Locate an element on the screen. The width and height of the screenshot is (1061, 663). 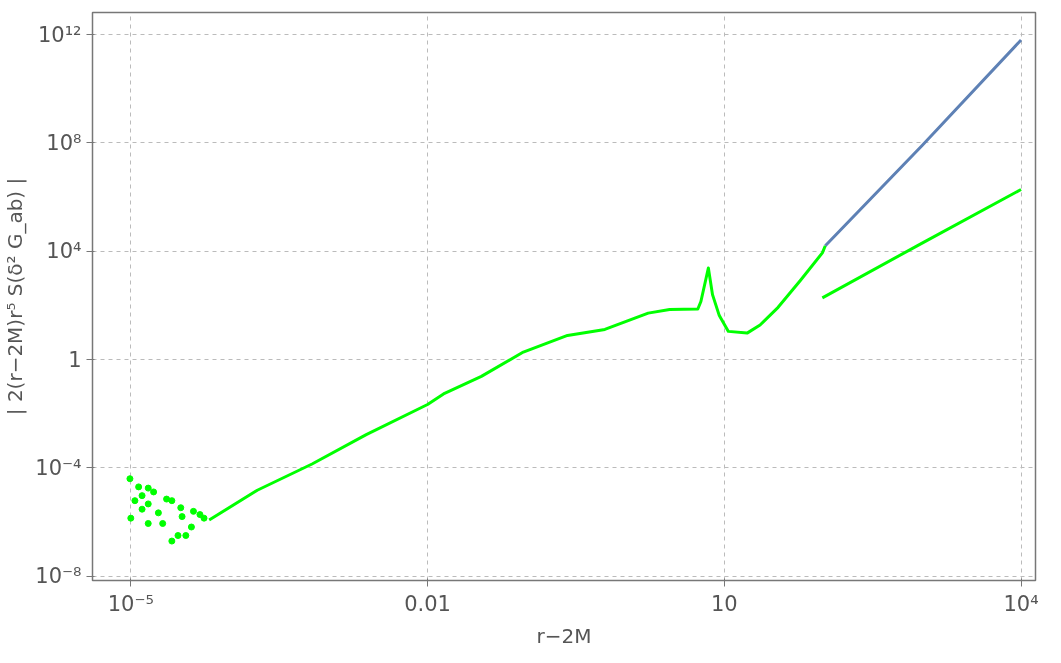
y-tick-label: 10¹² is located at coordinates (59, 34).